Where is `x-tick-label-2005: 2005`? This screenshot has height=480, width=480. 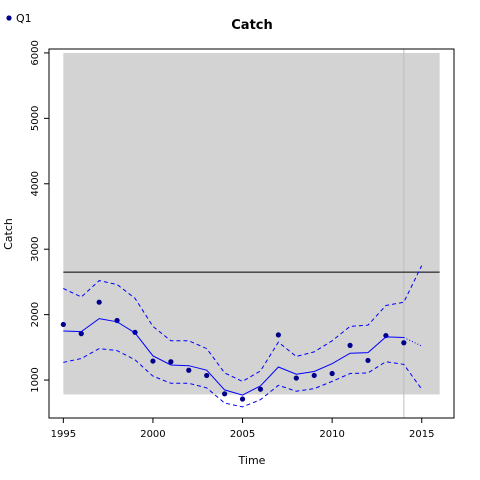 x-tick-label-2005: 2005 is located at coordinates (242, 434).